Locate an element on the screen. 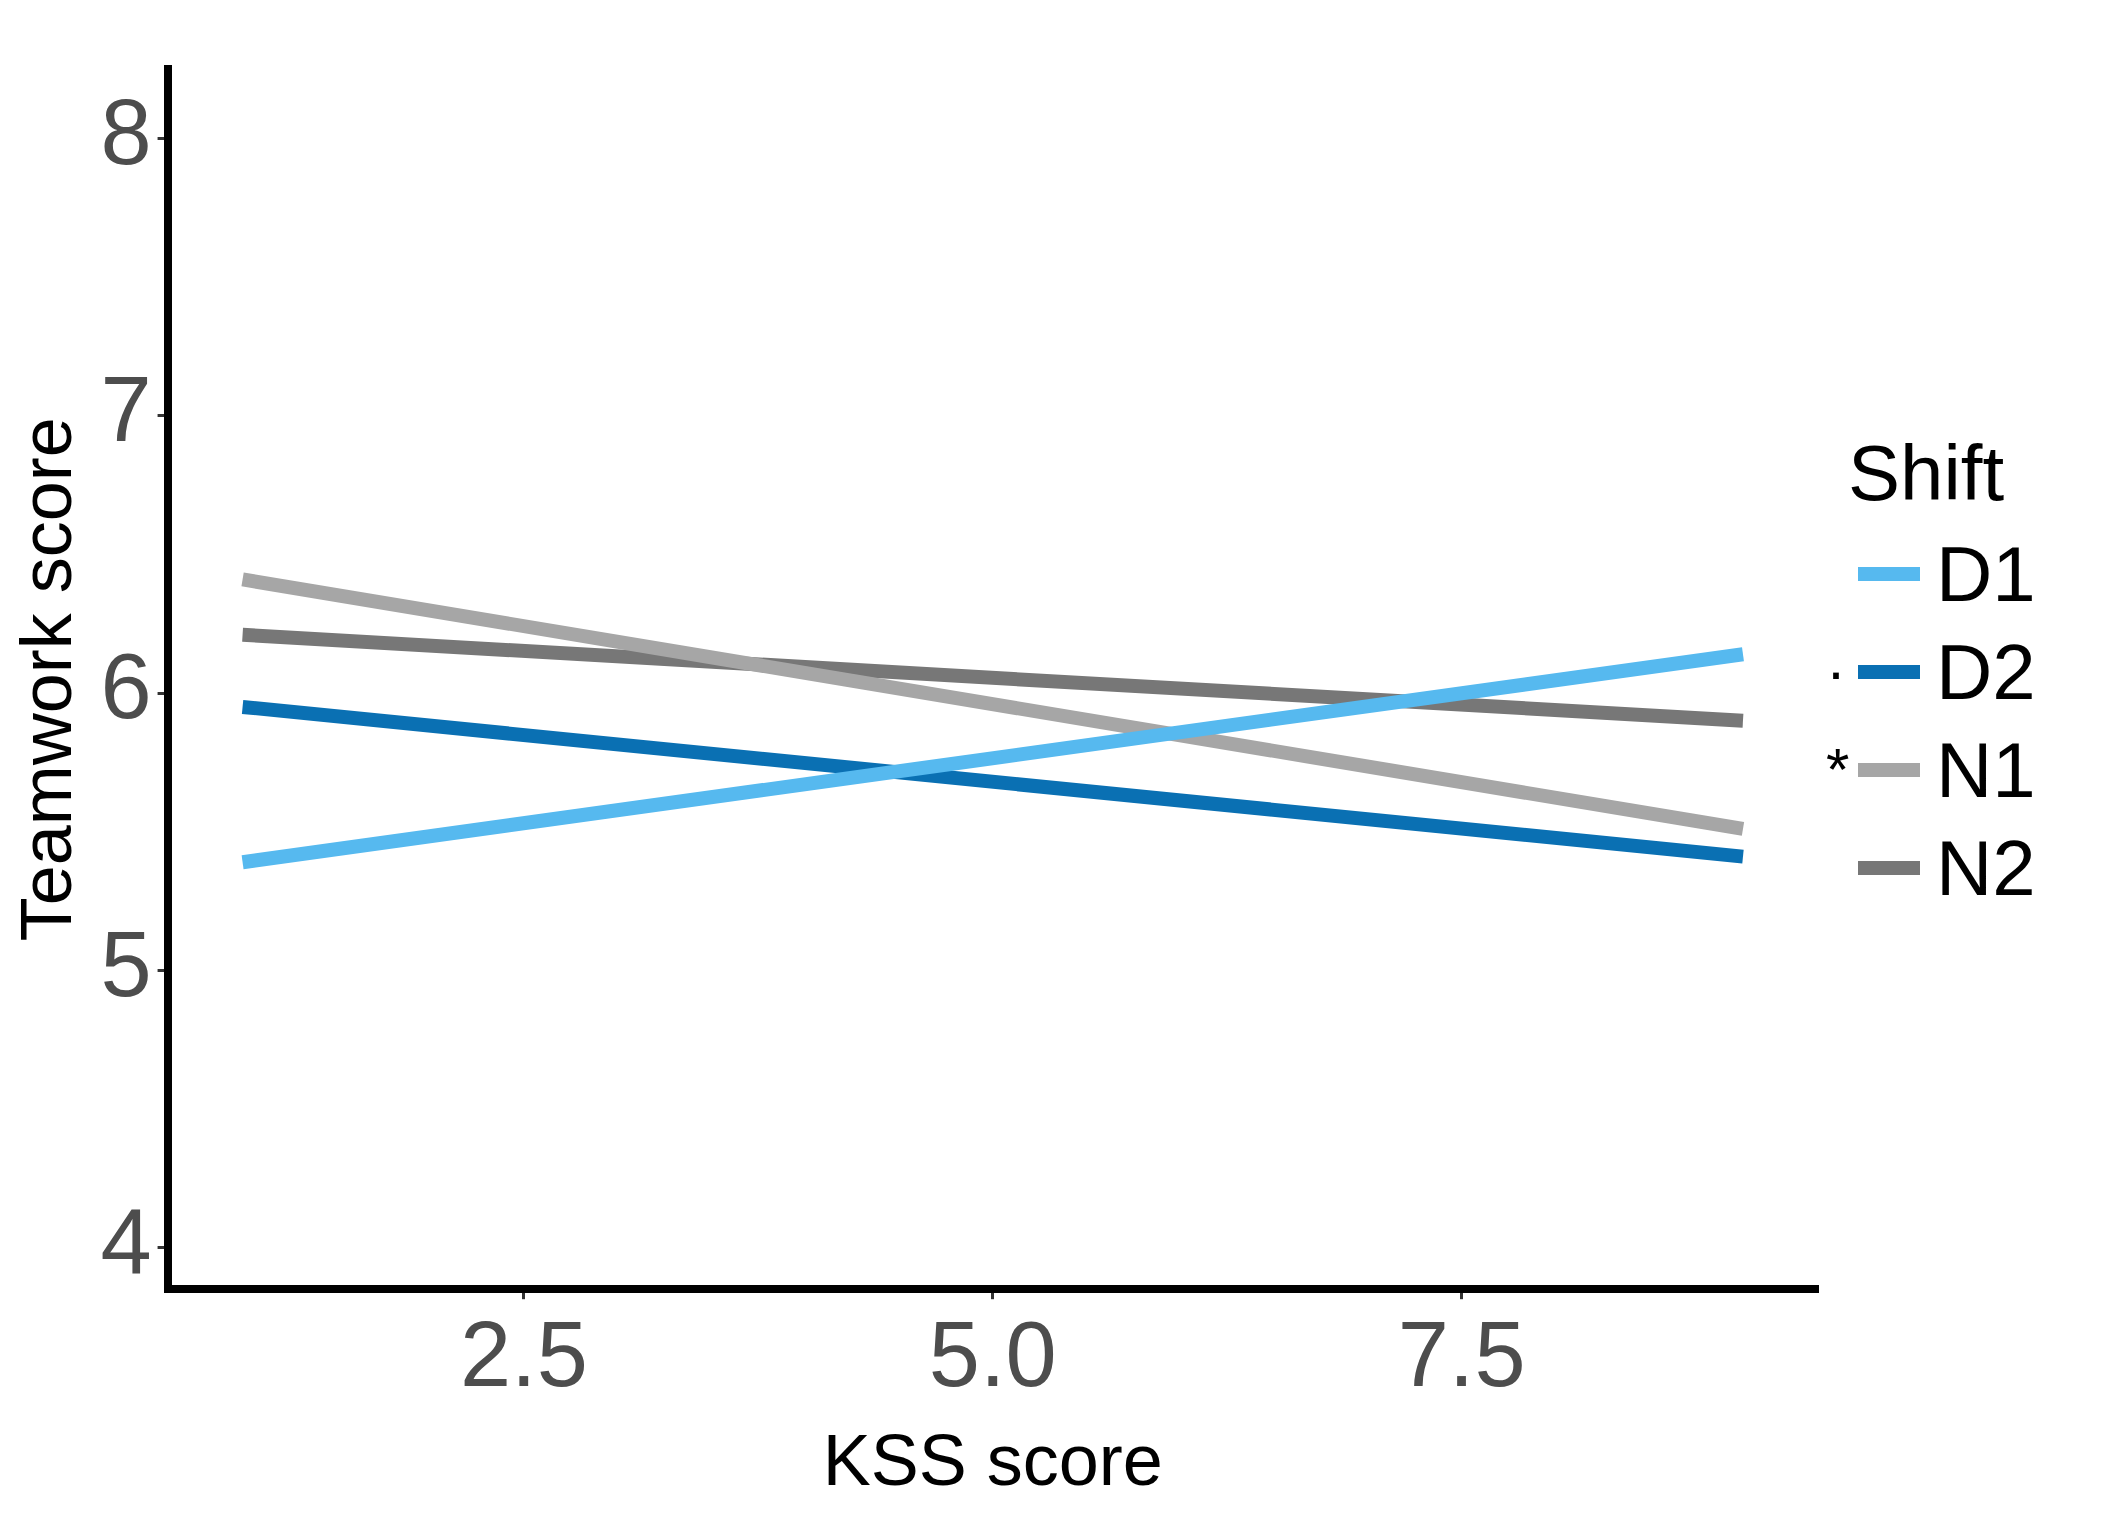 This screenshot has width=2121, height=1522. legend-title: Shift is located at coordinates (1927, 473).